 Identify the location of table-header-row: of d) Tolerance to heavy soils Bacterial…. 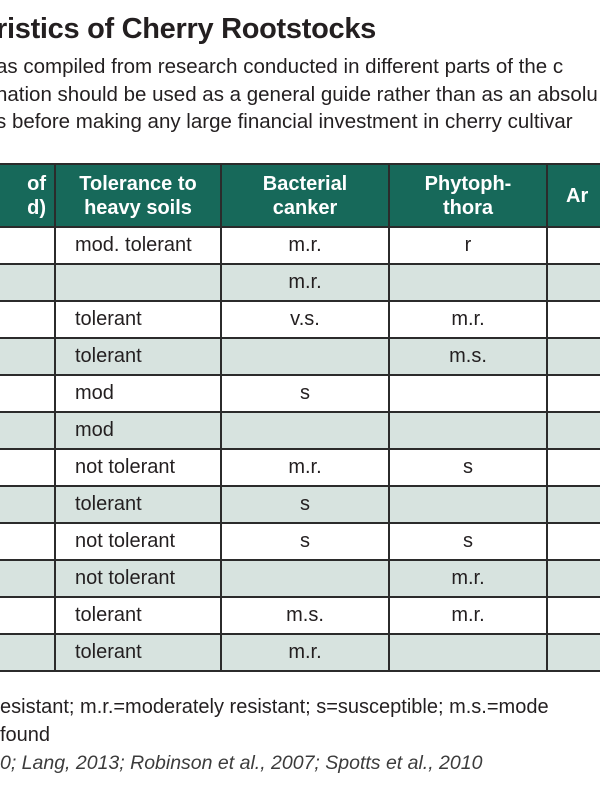
(300, 195).